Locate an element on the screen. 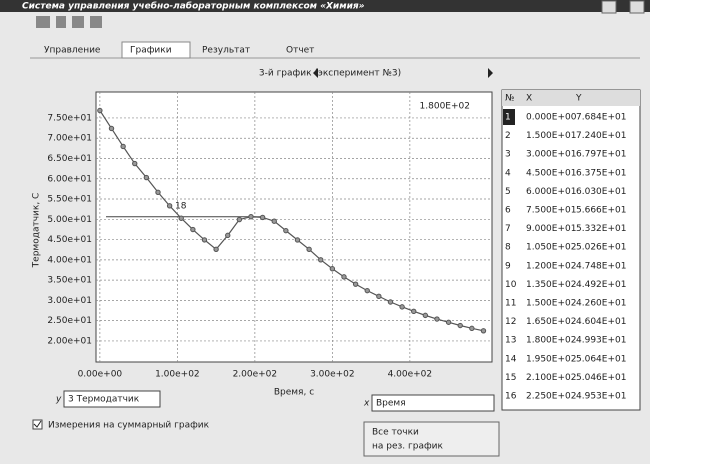  y-tick-label: 7.50e+01 is located at coordinates (69, 118).